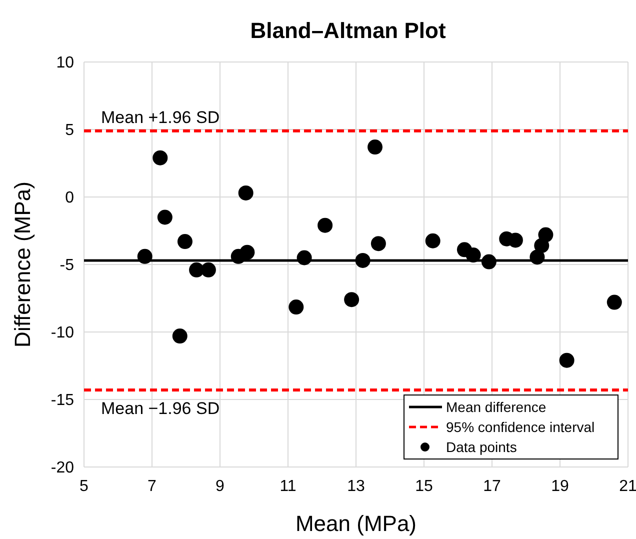 This screenshot has height=539, width=636. Describe the element at coordinates (69, 198) in the screenshot. I see `y-tick-label: 0` at that location.